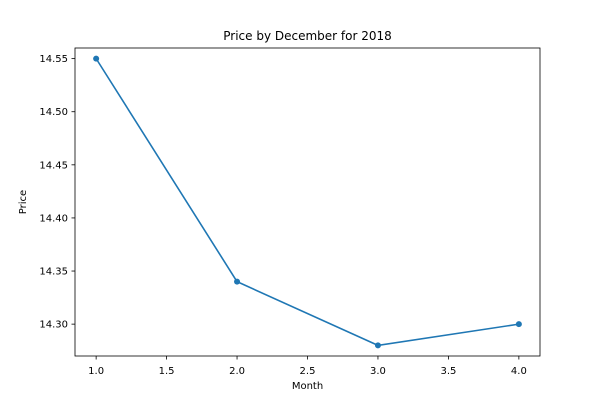 The width and height of the screenshot is (600, 400). I want to click on y-axis-label: Price, so click(23, 202).